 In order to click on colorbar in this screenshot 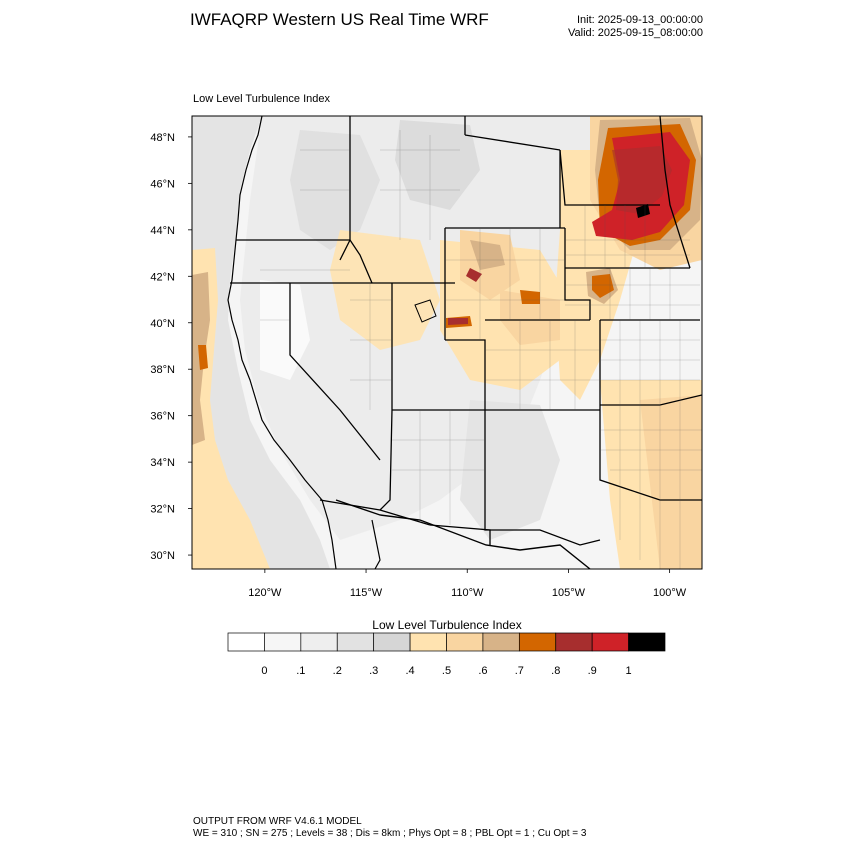, I will do `click(446, 642)`.